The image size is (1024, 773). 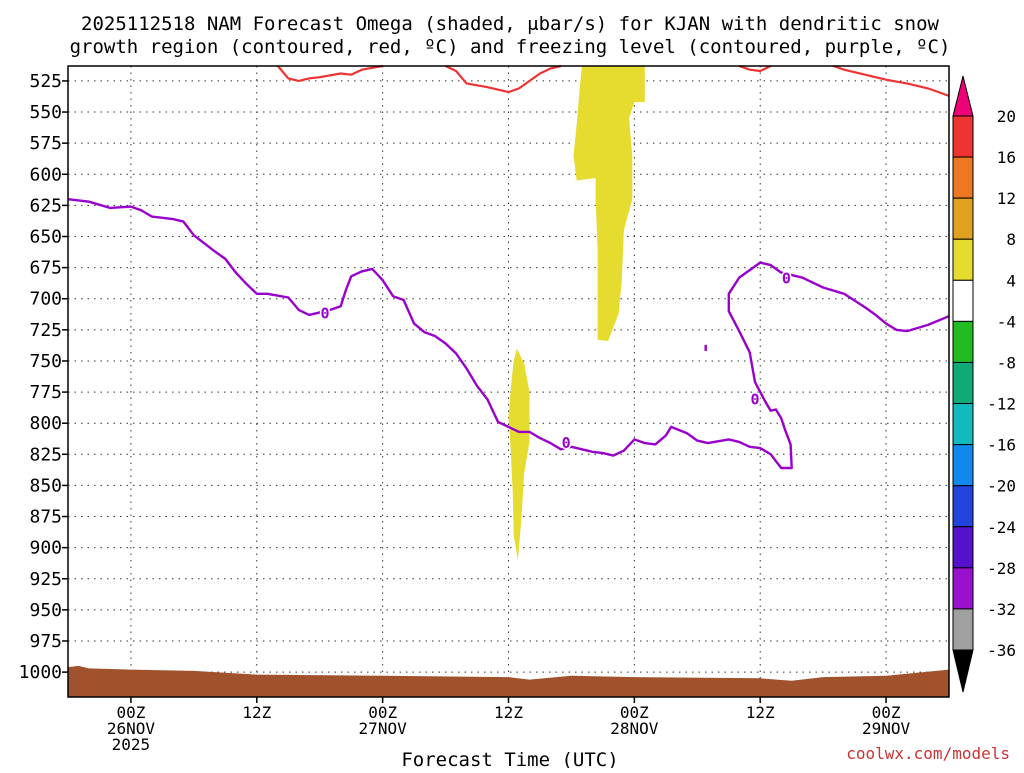 What do you see at coordinates (1001, 568) in the screenshot?
I see `colorbar-label-11: -28` at bounding box center [1001, 568].